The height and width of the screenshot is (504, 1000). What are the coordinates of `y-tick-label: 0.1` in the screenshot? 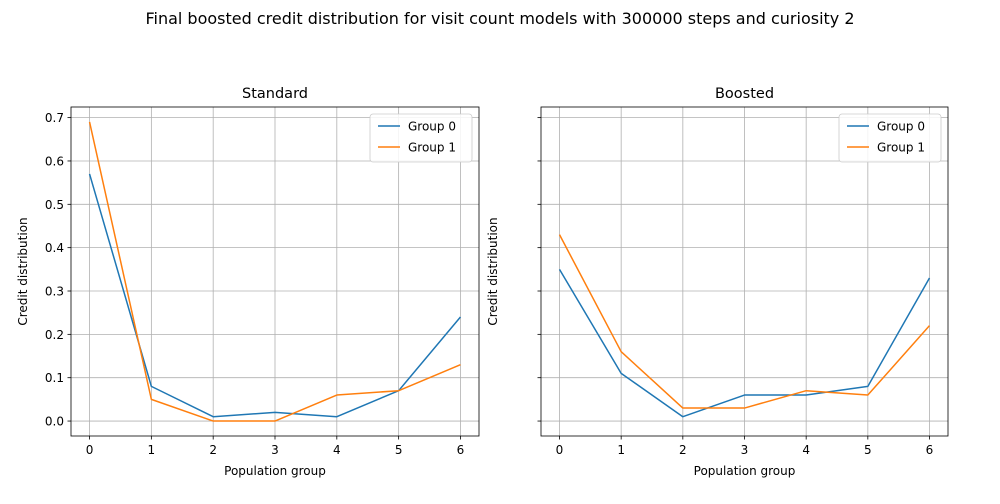 It's located at (54, 378).